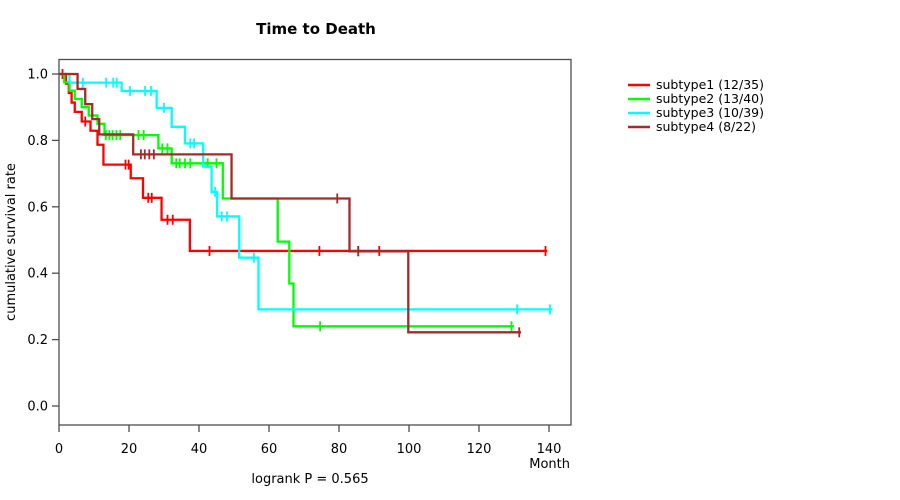 This screenshot has height=500, width=900. Describe the element at coordinates (37, 141) in the screenshot. I see `y-tick-label: 0.8` at that location.